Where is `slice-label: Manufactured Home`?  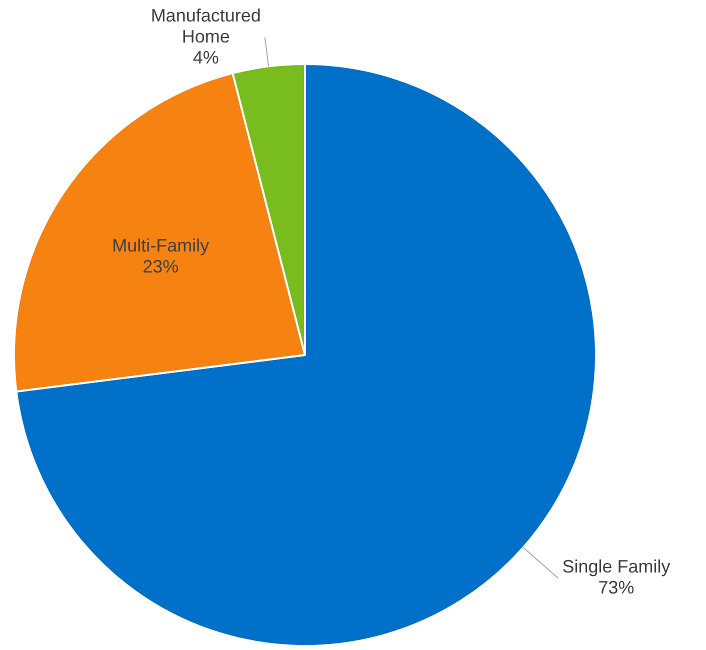
slice-label: Manufactured Home is located at coordinates (205, 25).